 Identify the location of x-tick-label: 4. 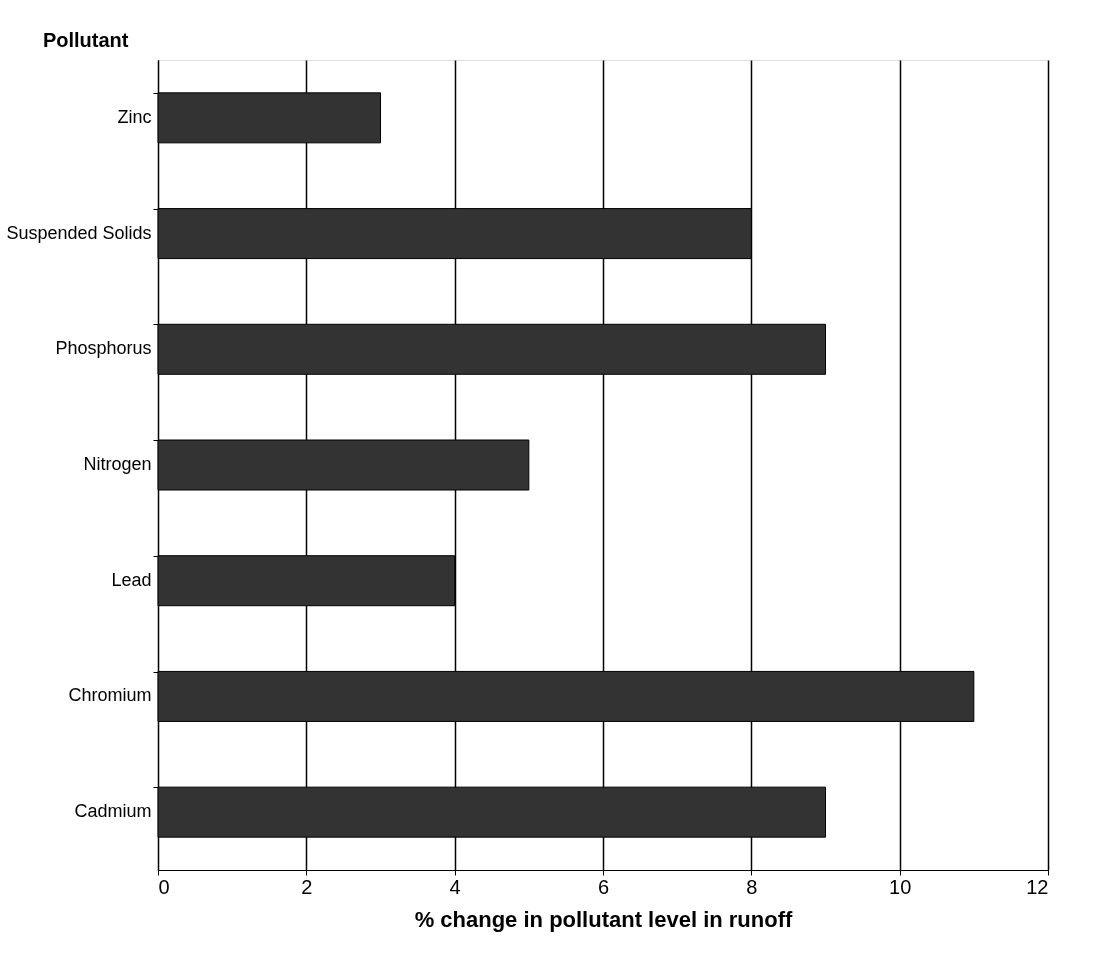
(455, 886).